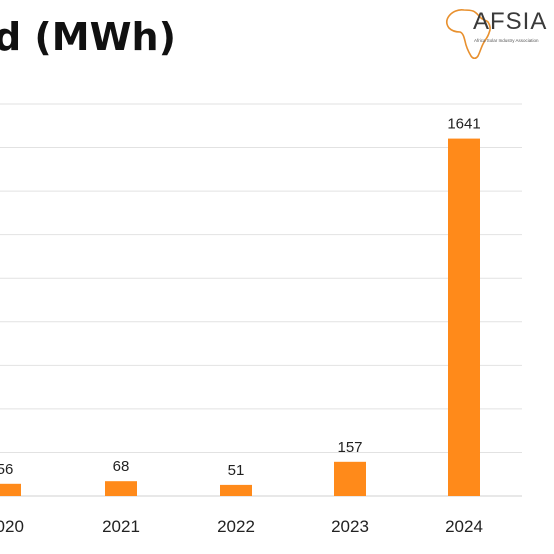 Image resolution: width=554 pixels, height=554 pixels. I want to click on chart-title: d (MWh), so click(88, 37).